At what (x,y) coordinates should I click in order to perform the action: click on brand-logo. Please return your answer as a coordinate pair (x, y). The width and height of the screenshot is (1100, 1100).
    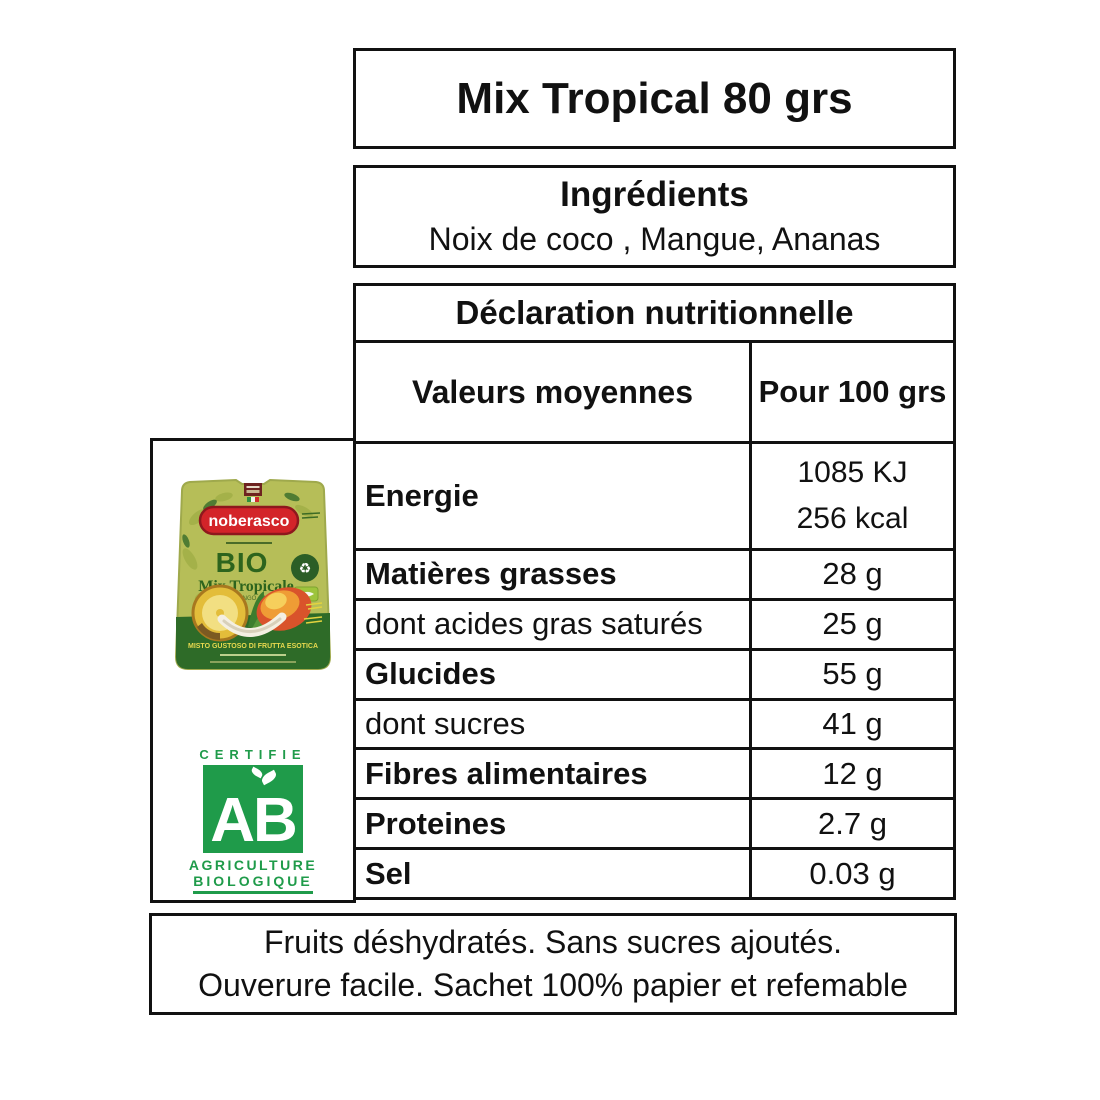
    Looking at the image, I should click on (249, 520).